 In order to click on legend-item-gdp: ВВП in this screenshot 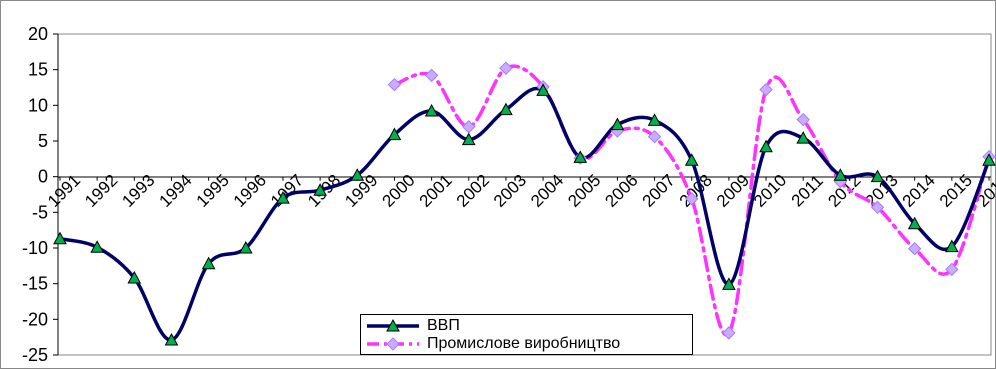, I will do `click(412, 326)`.